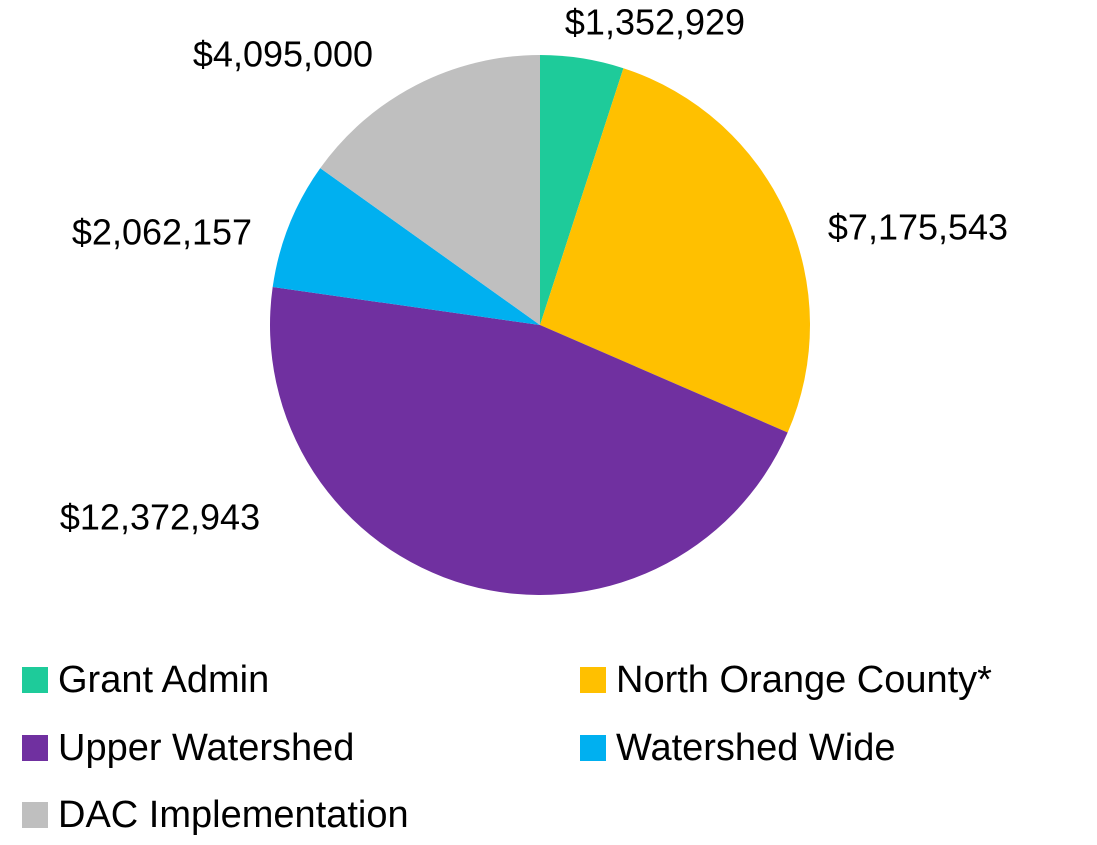 The width and height of the screenshot is (1097, 845). I want to click on legend-label: Grant Admin, so click(163, 680).